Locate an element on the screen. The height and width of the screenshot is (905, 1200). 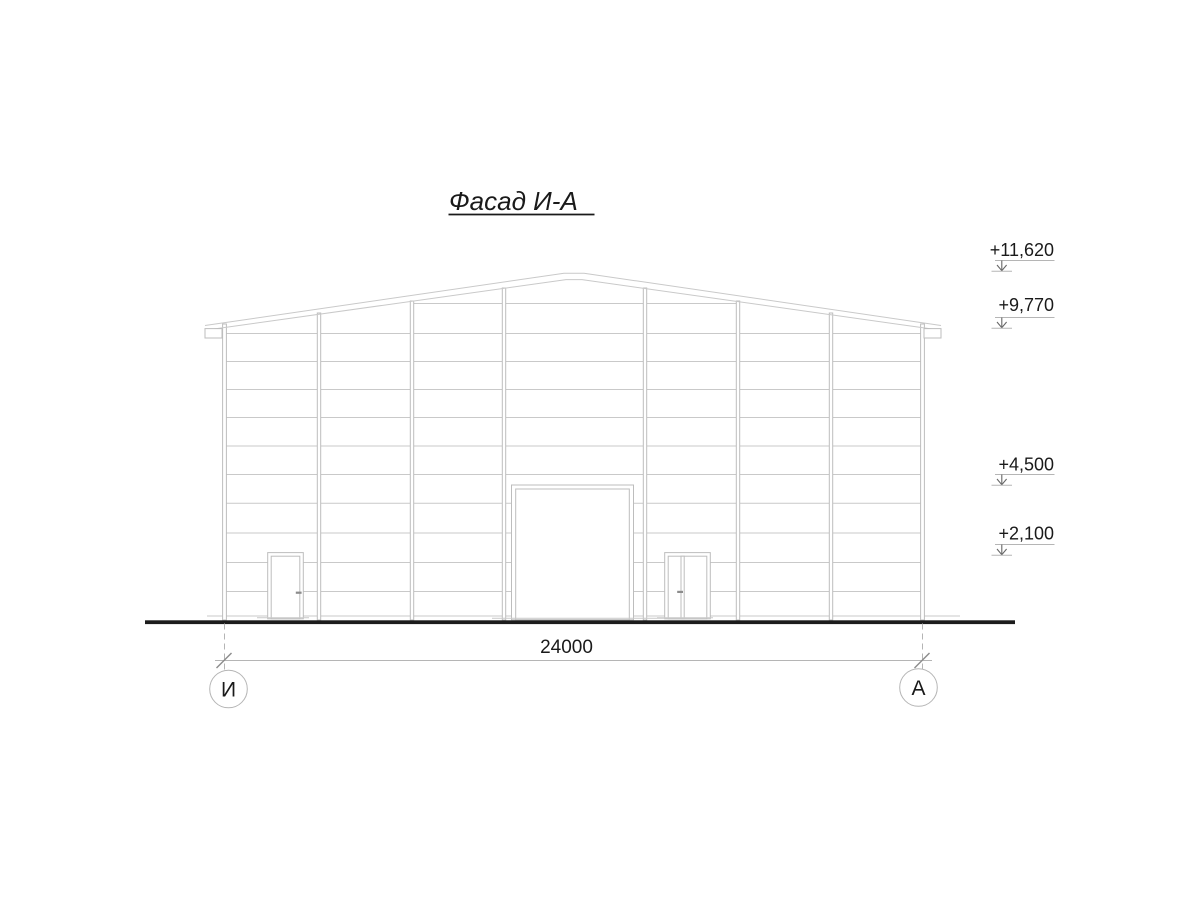
door-left is located at coordinates (286, 586).